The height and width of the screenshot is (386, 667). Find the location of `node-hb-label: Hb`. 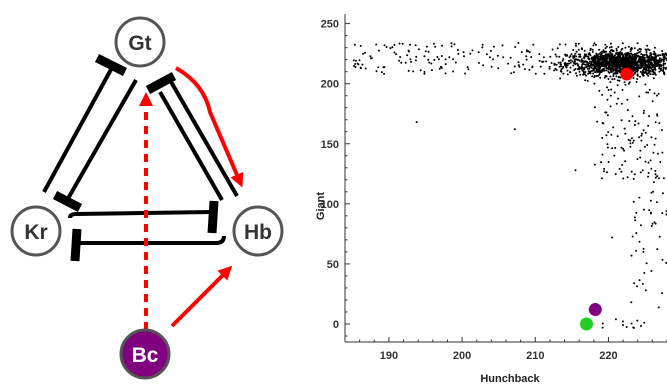

node-hb-label: Hb is located at coordinates (258, 232).